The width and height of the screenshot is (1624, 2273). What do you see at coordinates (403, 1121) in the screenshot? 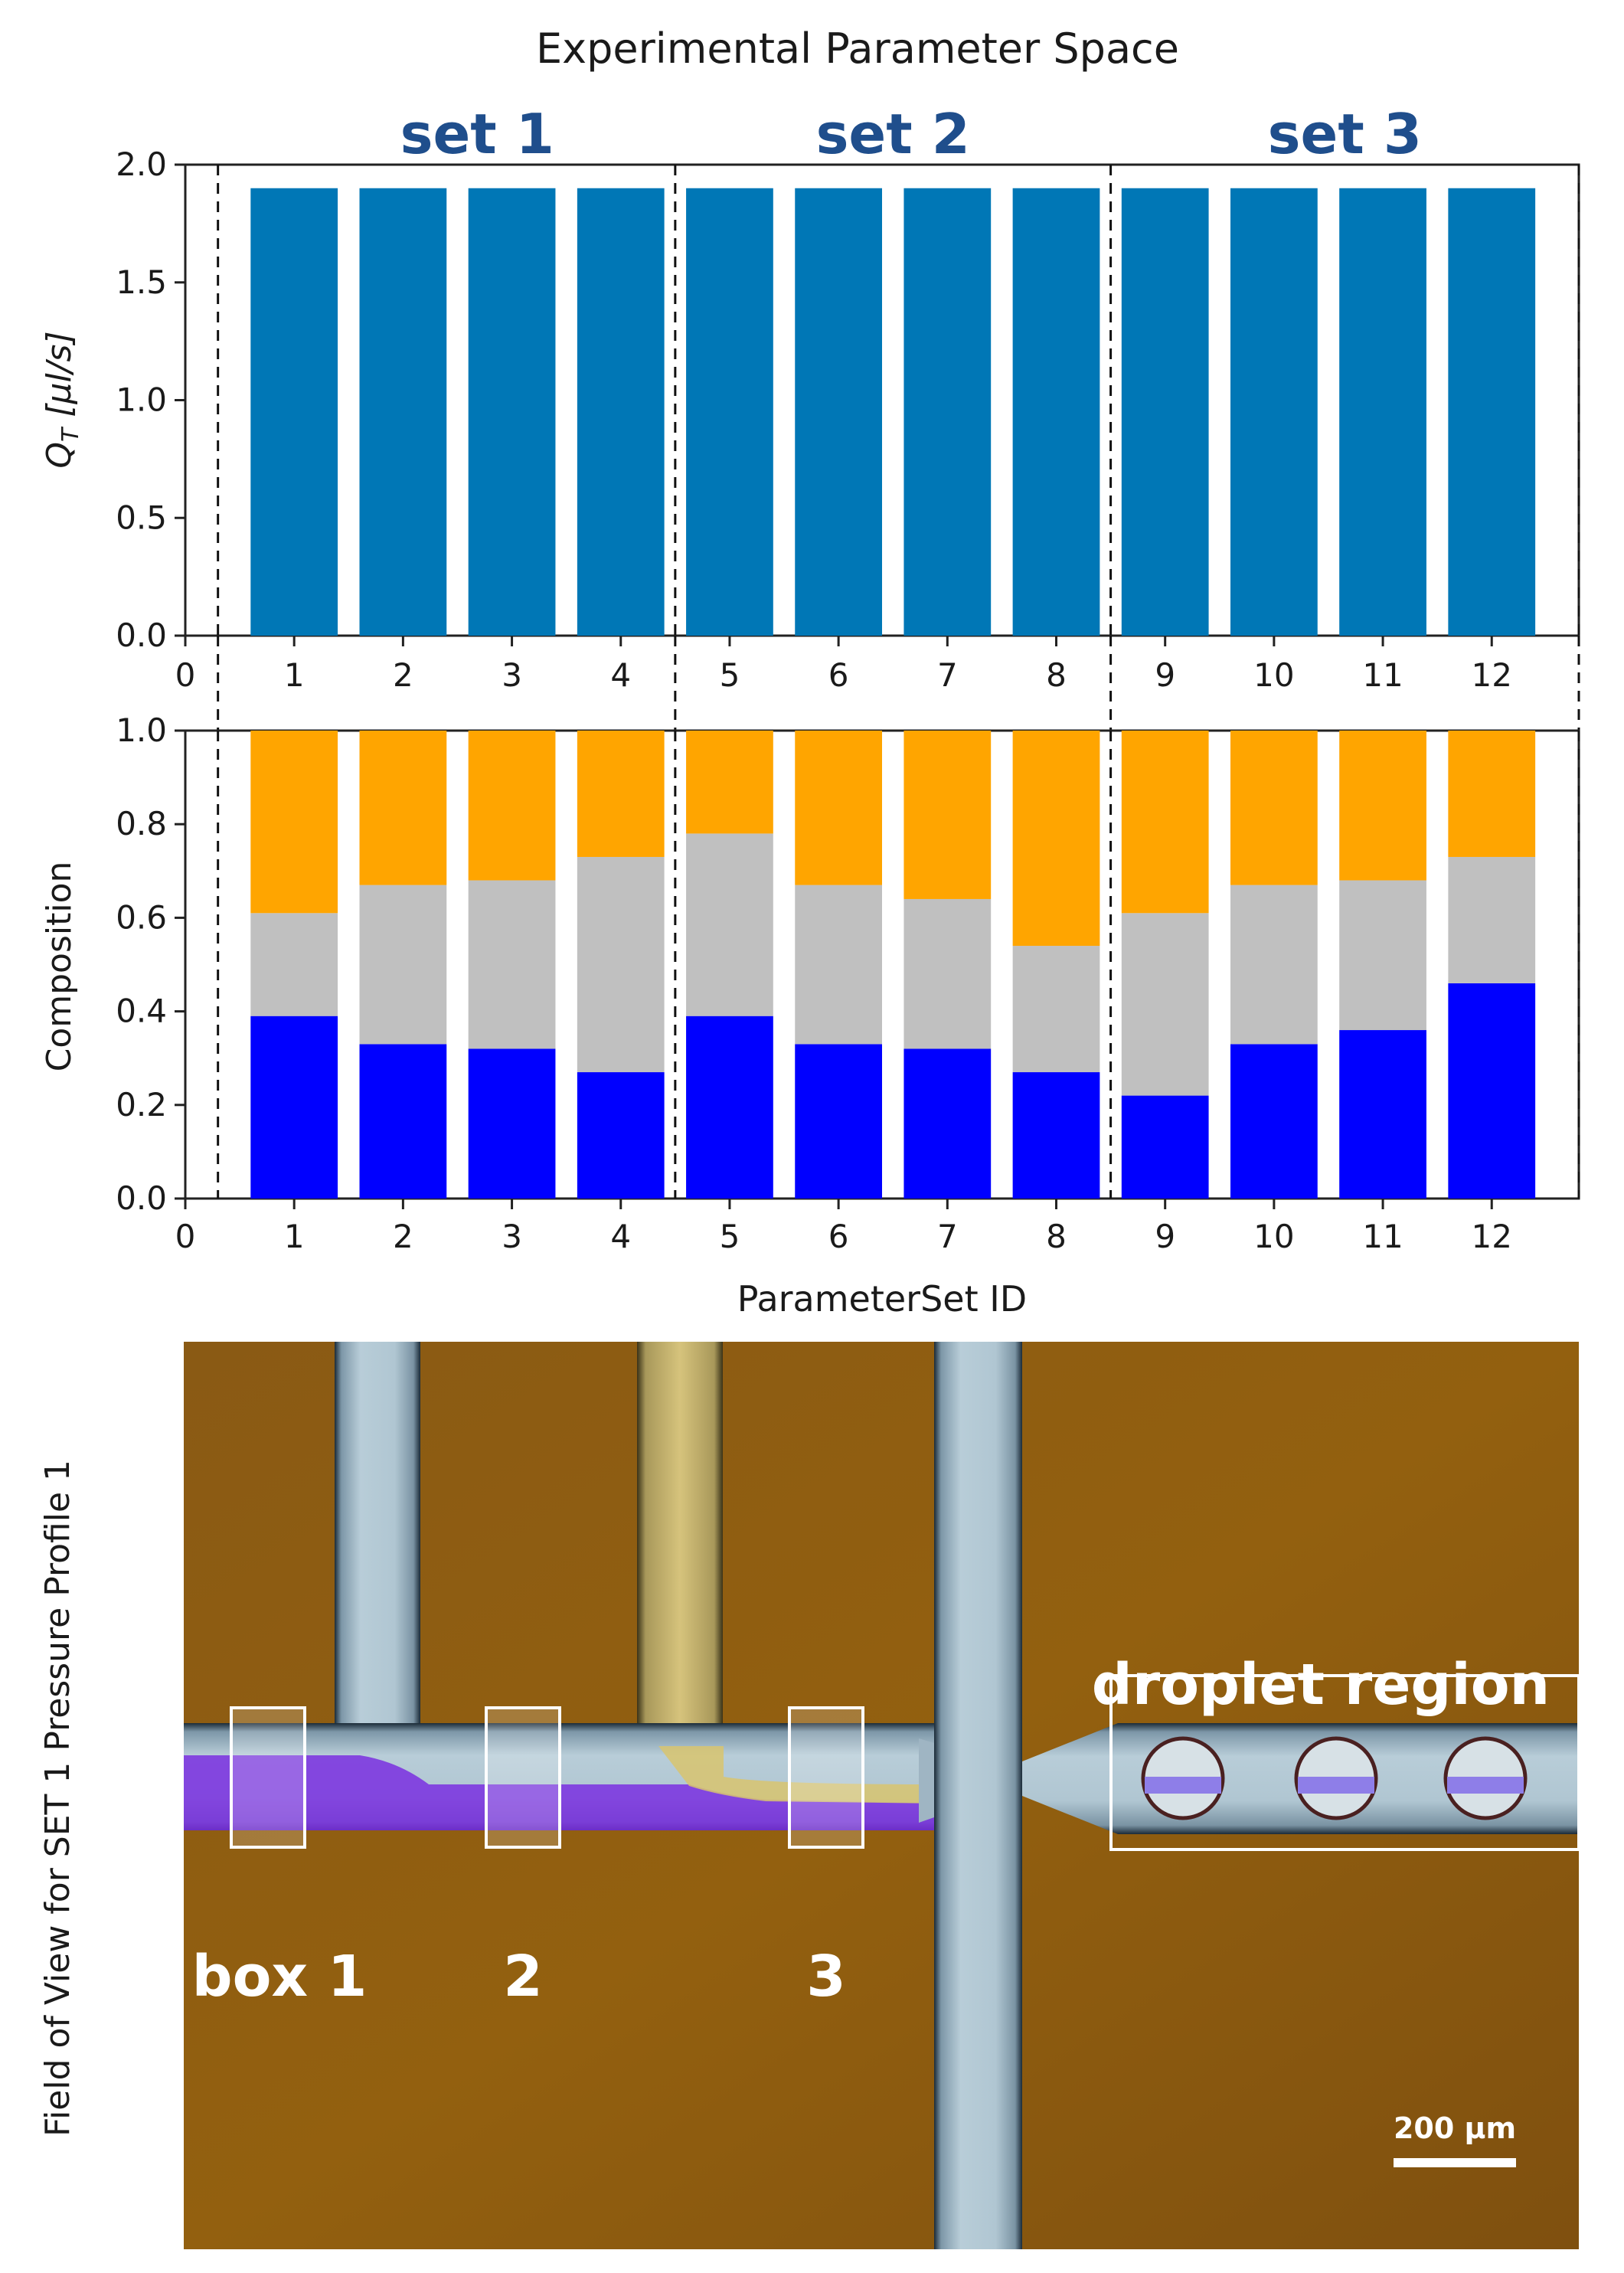
I see `bar-2-blue` at bounding box center [403, 1121].